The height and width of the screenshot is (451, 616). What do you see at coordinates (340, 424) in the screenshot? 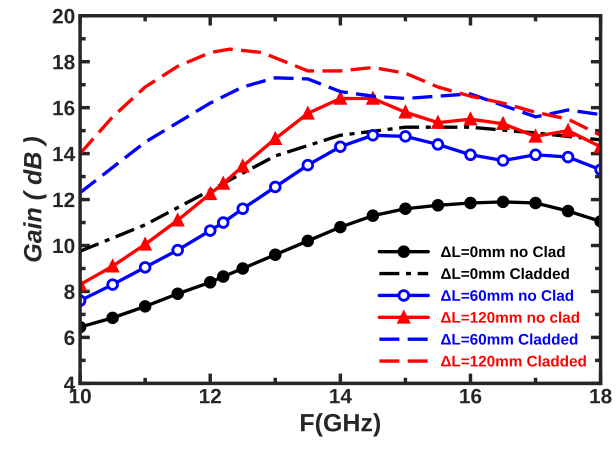
I see `x-axis-title: F(GHz)` at bounding box center [340, 424].